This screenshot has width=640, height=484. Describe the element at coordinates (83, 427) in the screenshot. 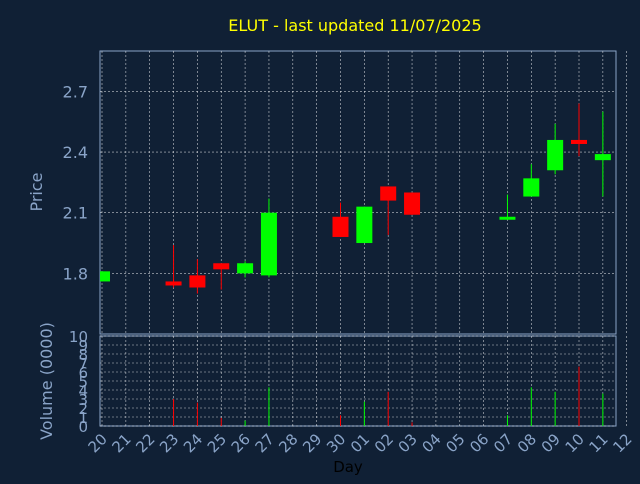

I see `volume-tick-label: 0` at that location.